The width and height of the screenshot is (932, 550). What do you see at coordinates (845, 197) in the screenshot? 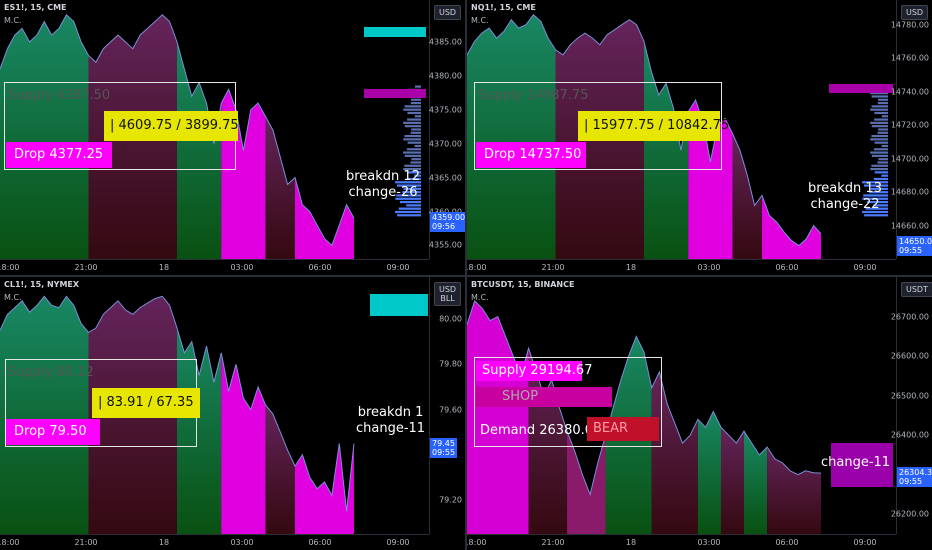
I see `signal-note: breakdn 13 change-22` at bounding box center [845, 197].